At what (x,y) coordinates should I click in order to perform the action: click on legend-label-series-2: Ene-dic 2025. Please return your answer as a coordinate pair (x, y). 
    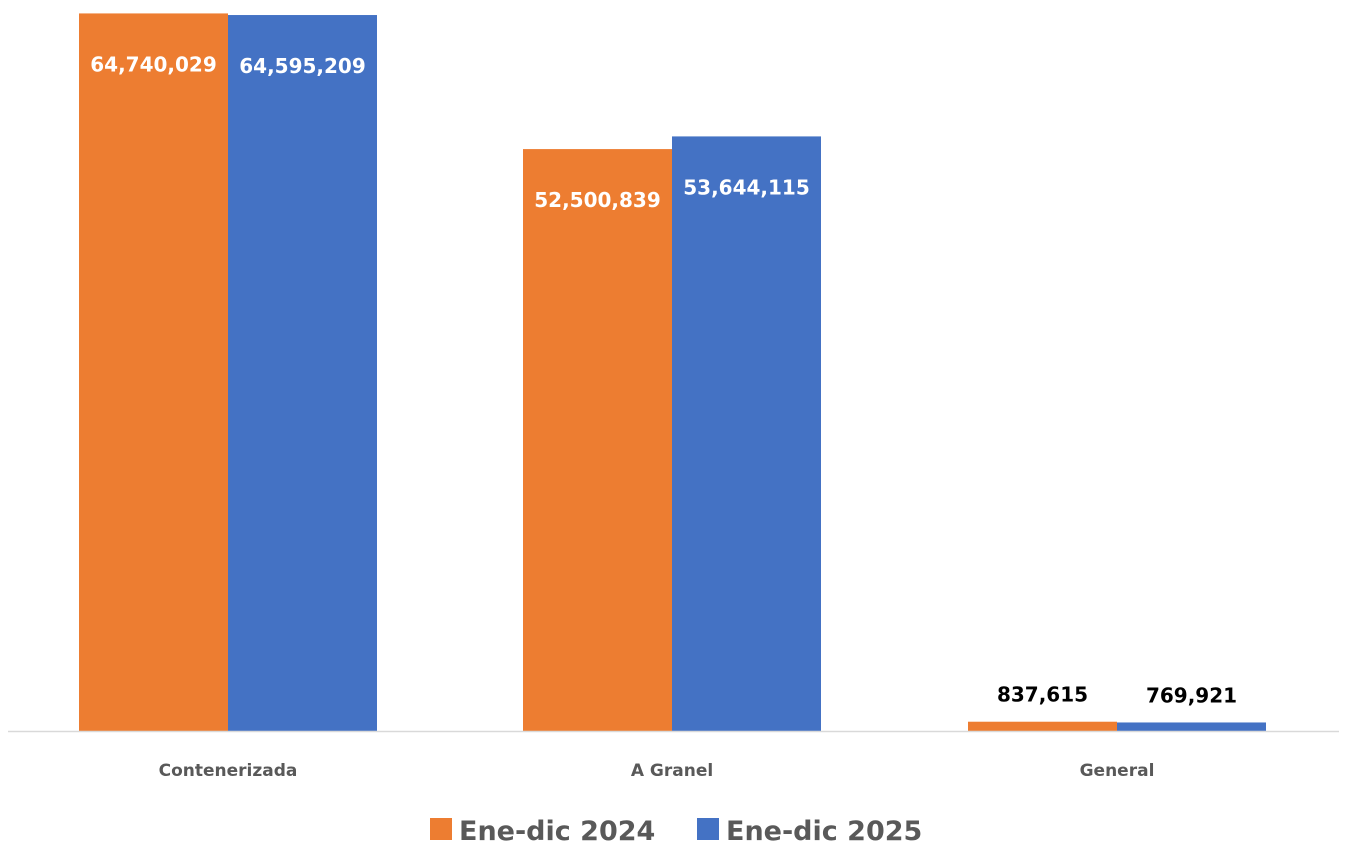
    Looking at the image, I should click on (824, 830).